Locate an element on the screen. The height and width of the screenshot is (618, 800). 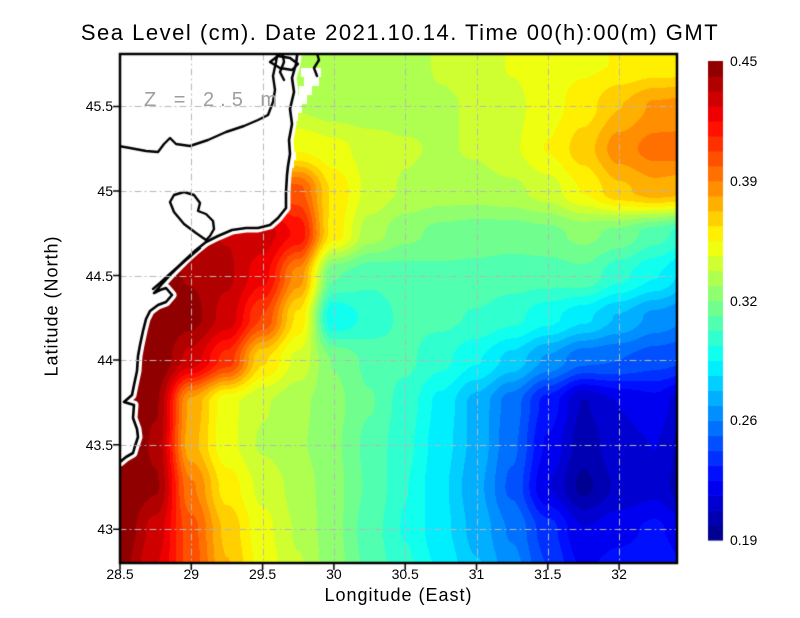
x-tick-label: 32 is located at coordinates (619, 574).